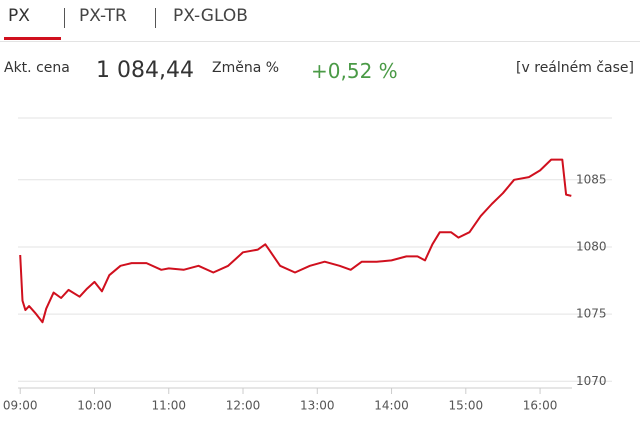 The image size is (640, 427). I want to click on x-tick-label: 09:00, so click(20, 406).